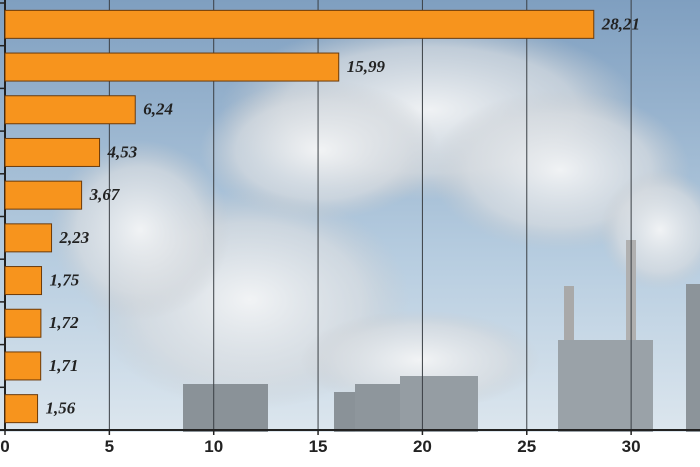 The image size is (700, 467). What do you see at coordinates (158, 109) in the screenshot?
I see `value-label: 6,24` at bounding box center [158, 109].